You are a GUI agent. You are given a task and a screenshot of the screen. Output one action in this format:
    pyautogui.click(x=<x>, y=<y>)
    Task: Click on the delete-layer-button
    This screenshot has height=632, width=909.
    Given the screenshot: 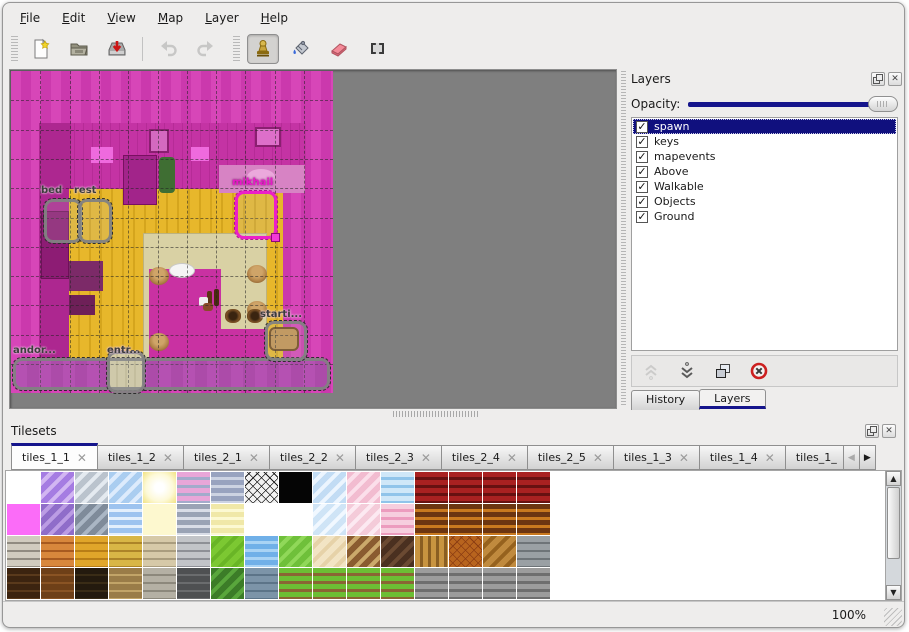 What is the action you would take?
    pyautogui.click(x=759, y=371)
    